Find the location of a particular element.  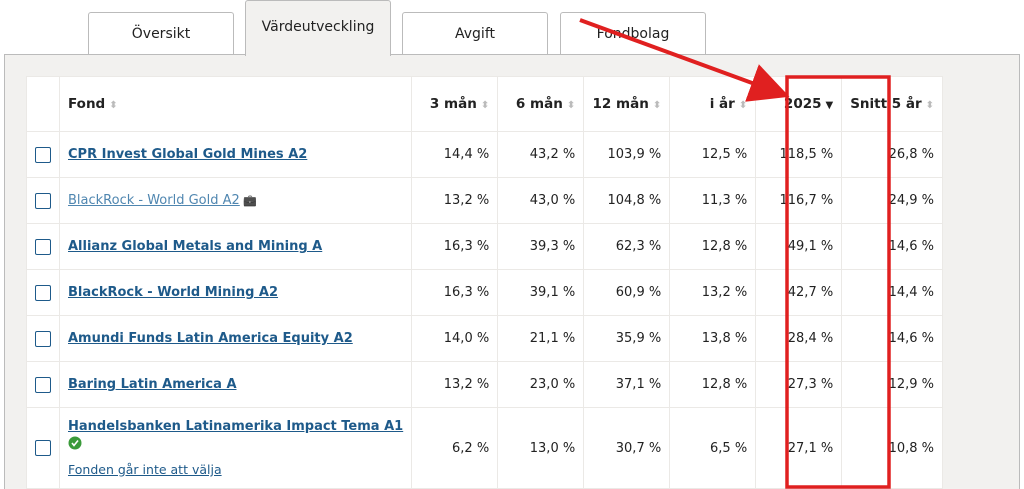

value-cell: 62,3 % is located at coordinates (627, 246).